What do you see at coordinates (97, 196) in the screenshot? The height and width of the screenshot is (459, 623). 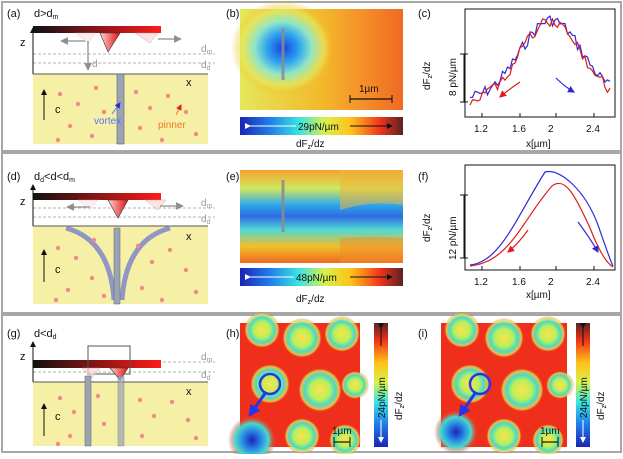 I see `cantilever-d` at bounding box center [97, 196].